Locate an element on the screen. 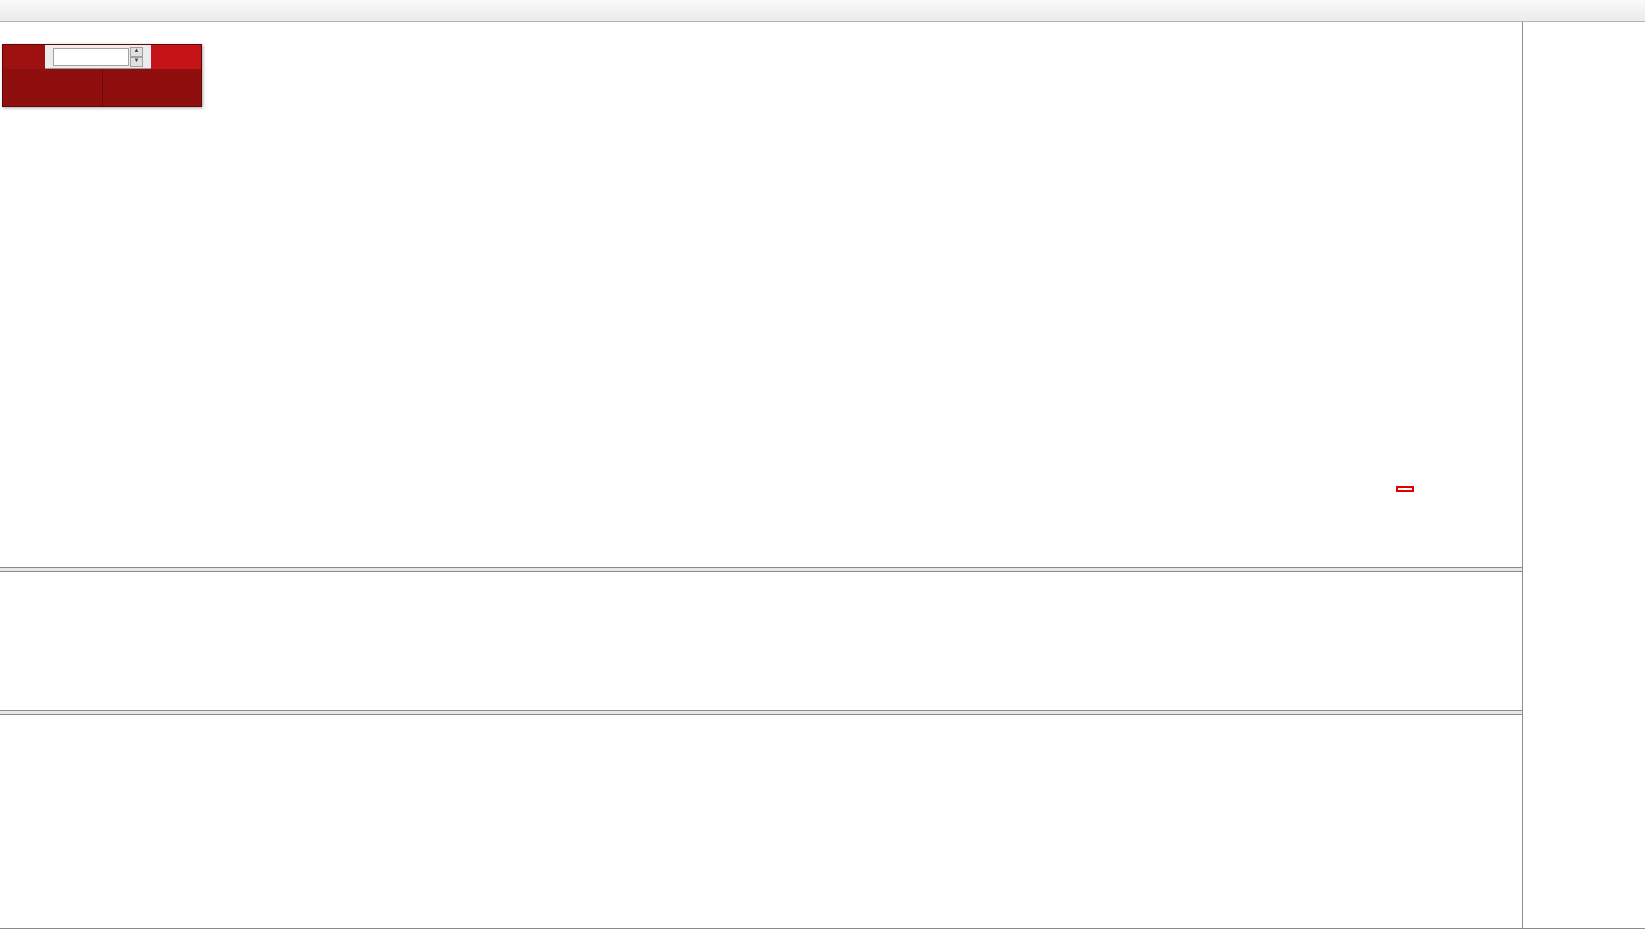 Image resolution: width=1645 pixels, height=950 pixels. volume-input is located at coordinates (91, 56).